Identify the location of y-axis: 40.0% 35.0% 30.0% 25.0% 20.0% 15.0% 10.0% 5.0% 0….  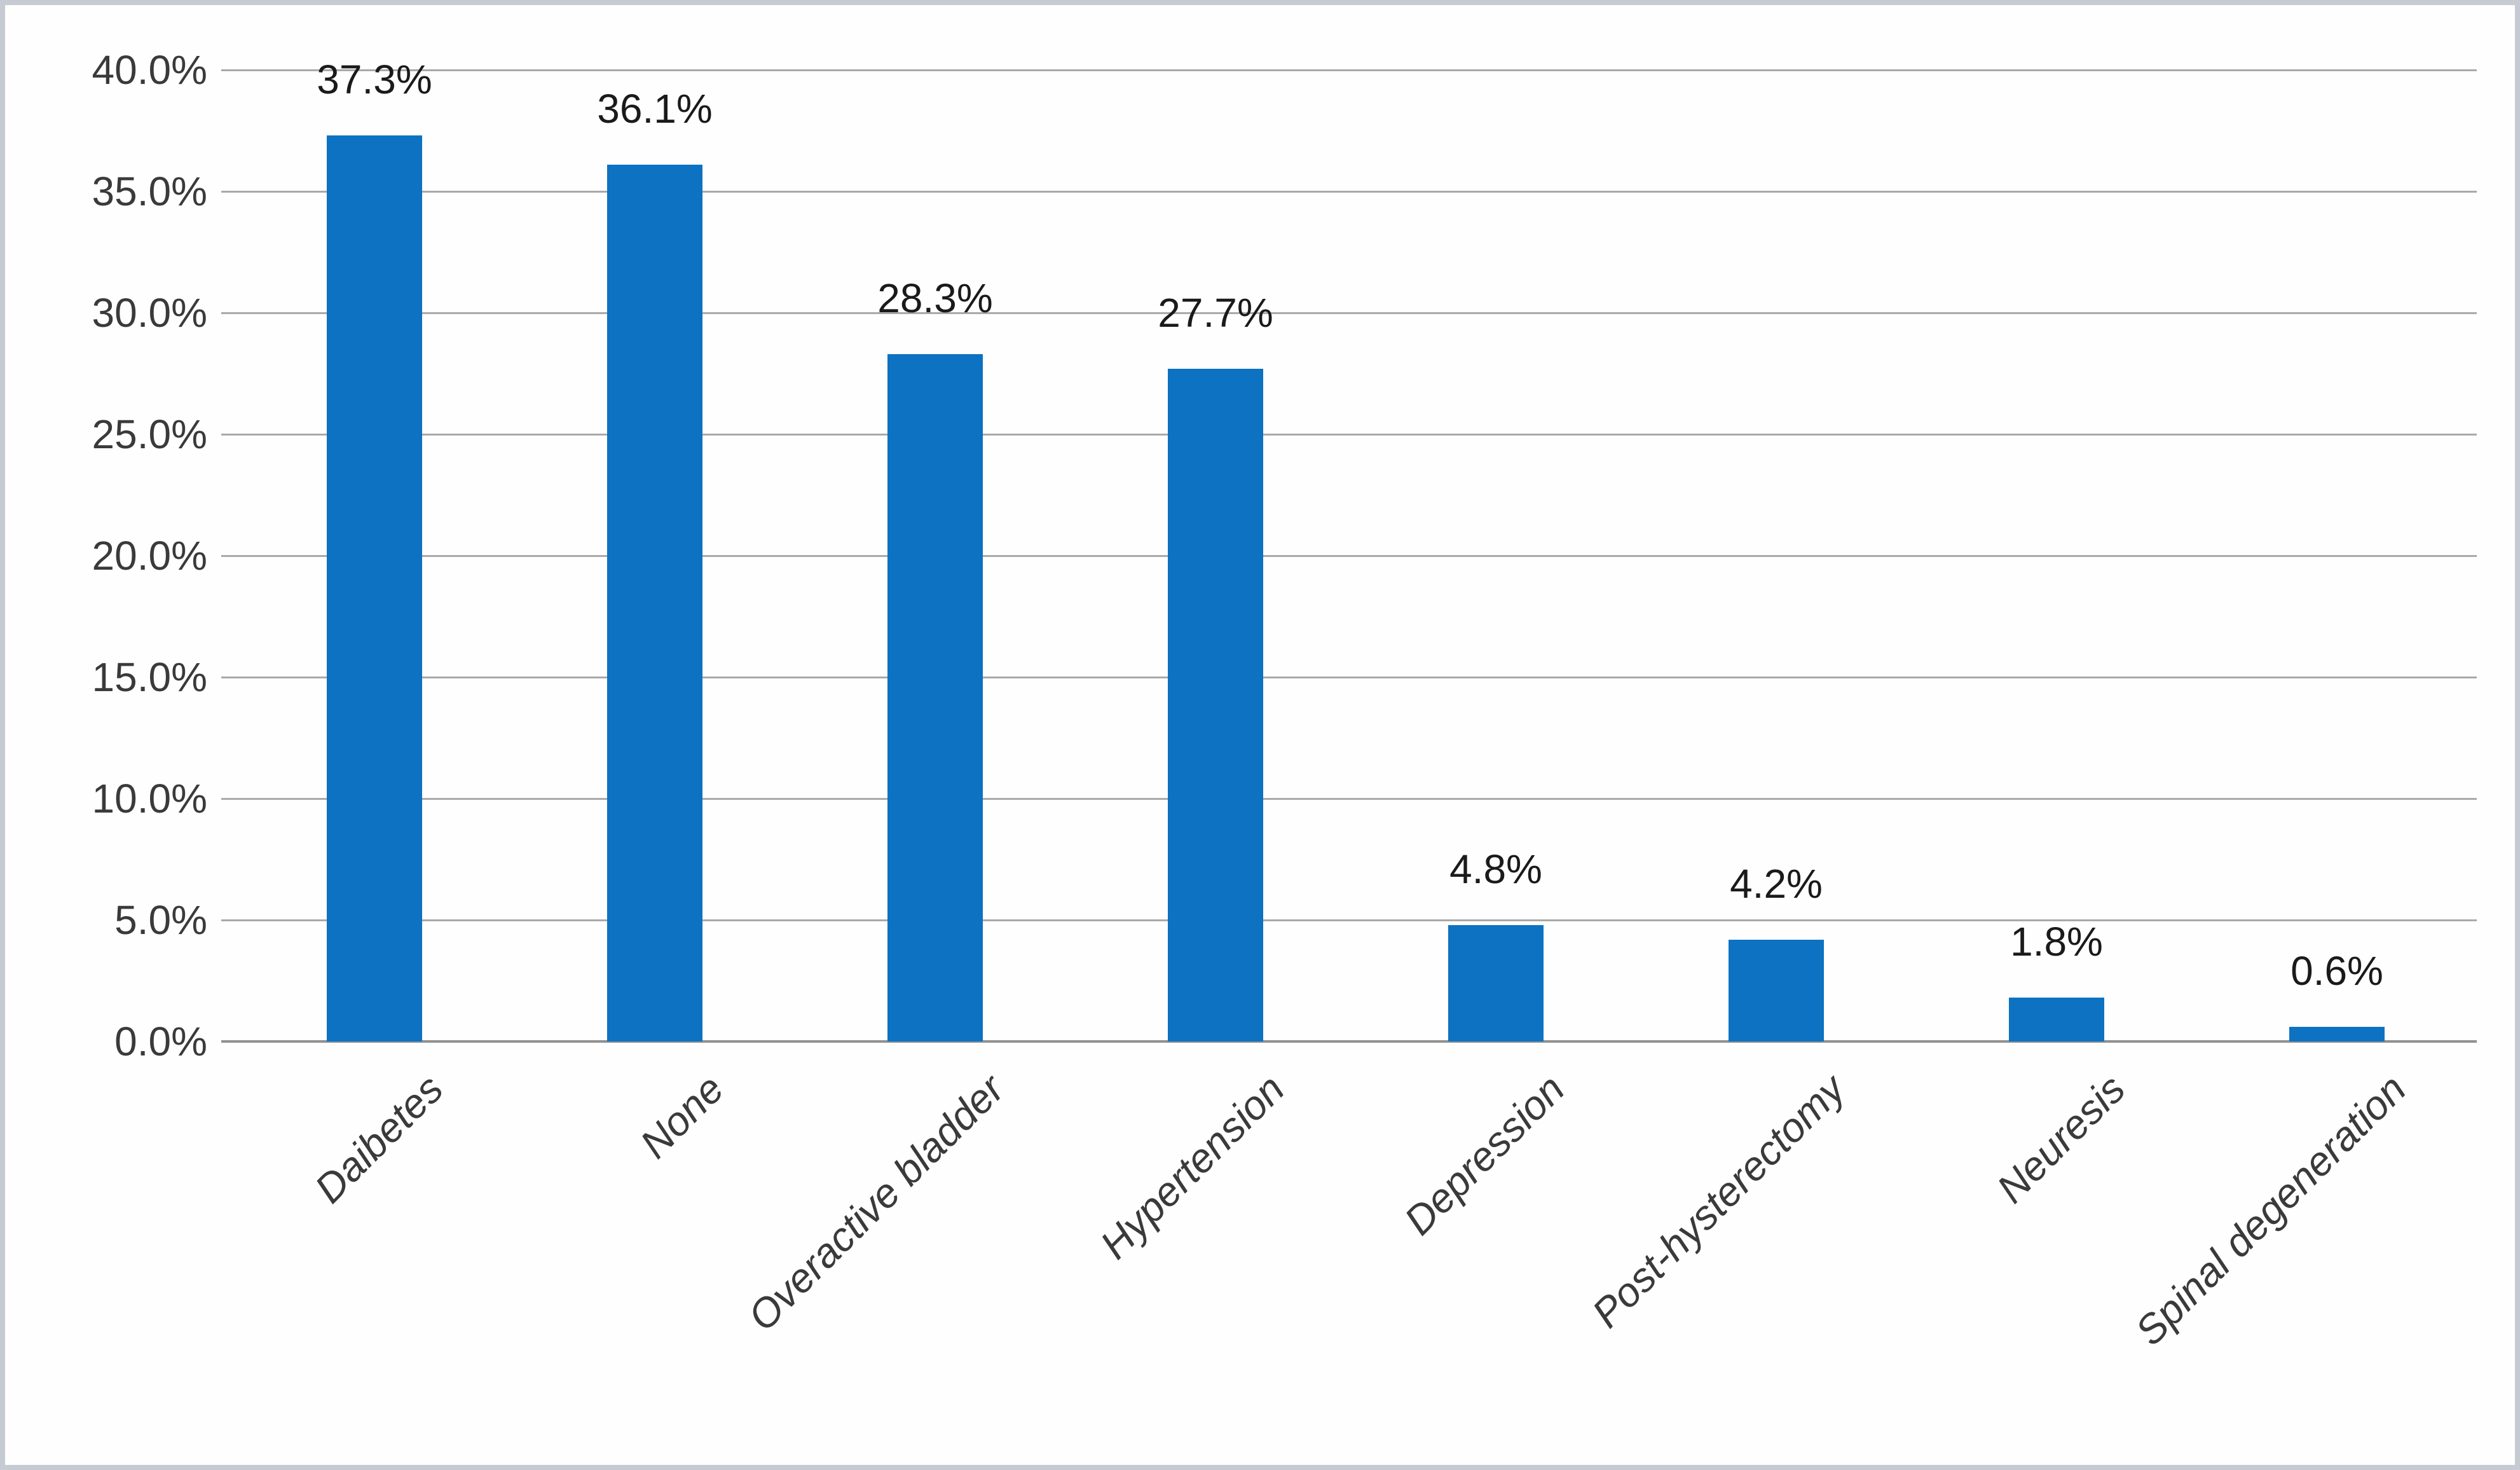
(106, 735).